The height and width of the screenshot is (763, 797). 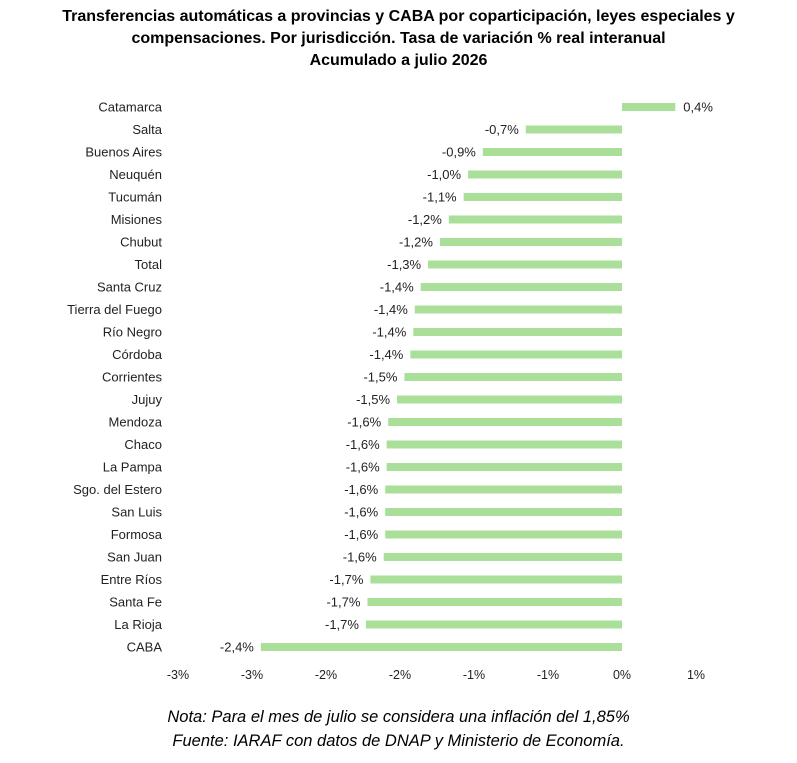 I want to click on data-label: -0,7%, so click(x=502, y=129).